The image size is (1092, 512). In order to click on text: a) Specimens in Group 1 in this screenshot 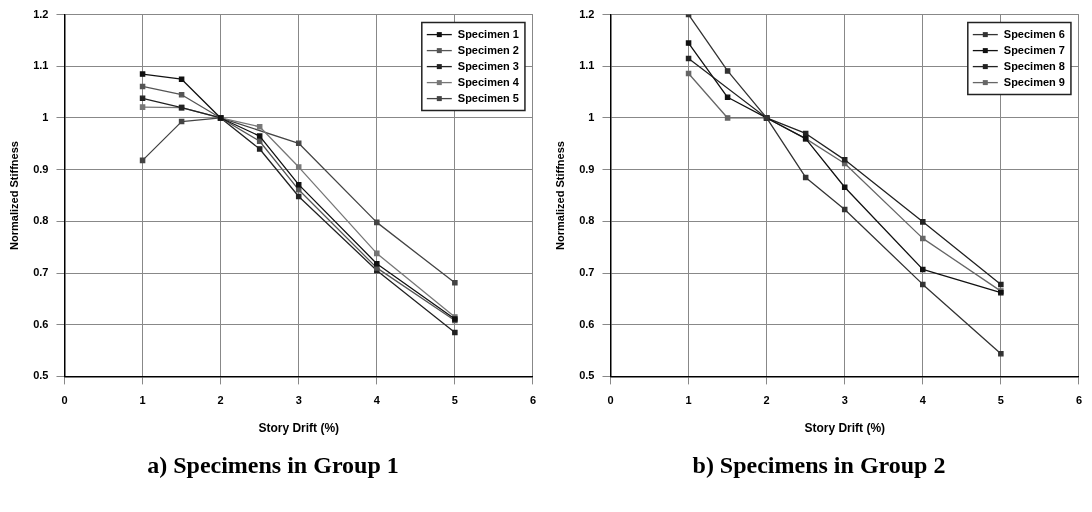, I will do `click(273, 465)`.